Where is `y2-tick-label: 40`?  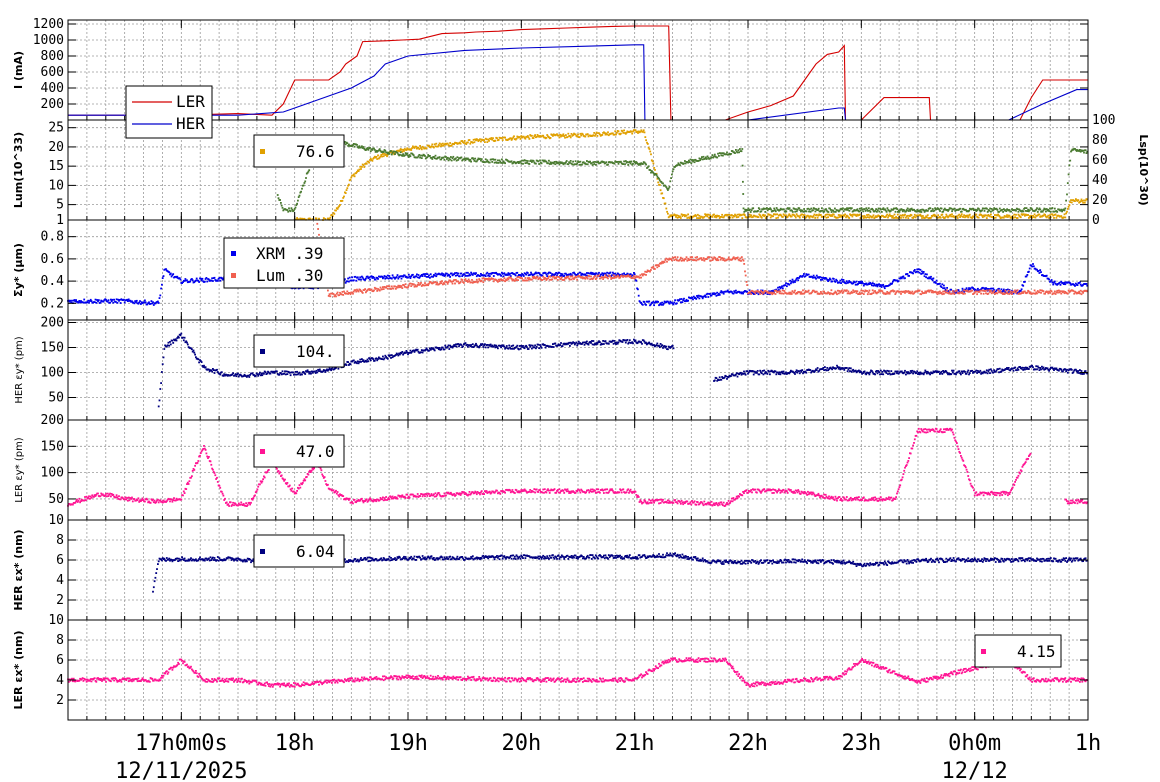
y2-tick-label: 40 is located at coordinates (1100, 180).